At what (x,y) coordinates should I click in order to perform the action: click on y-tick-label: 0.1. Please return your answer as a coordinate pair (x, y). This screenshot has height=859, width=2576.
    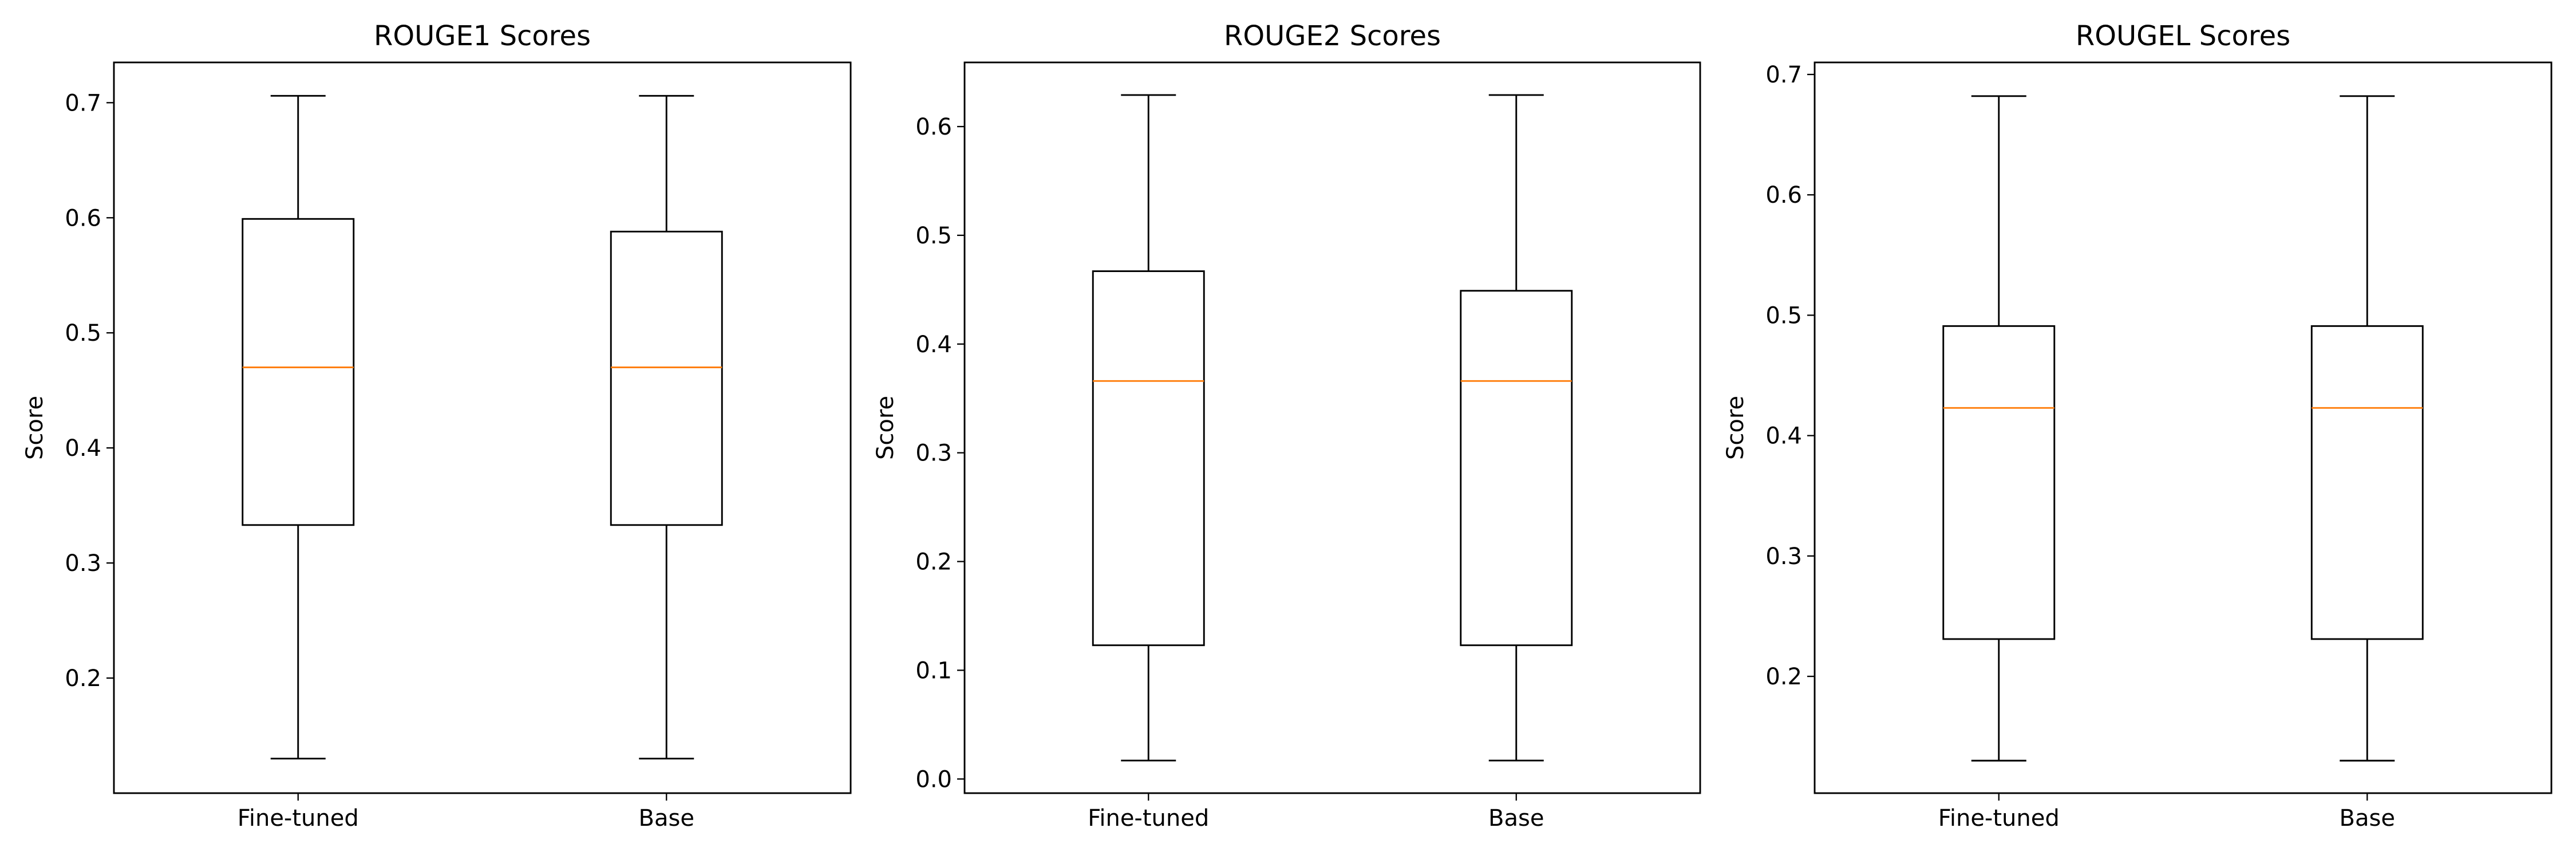
    Looking at the image, I should click on (933, 671).